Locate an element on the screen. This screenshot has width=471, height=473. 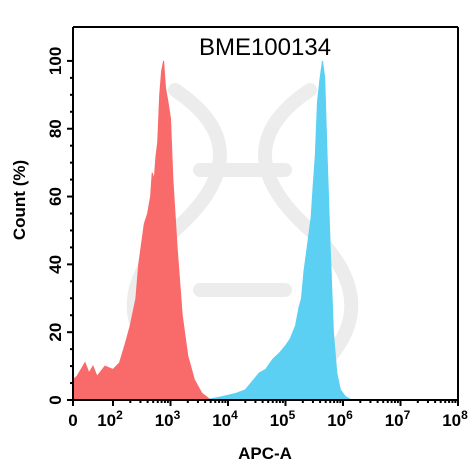
y-tick-label: 80 is located at coordinates (55, 128).